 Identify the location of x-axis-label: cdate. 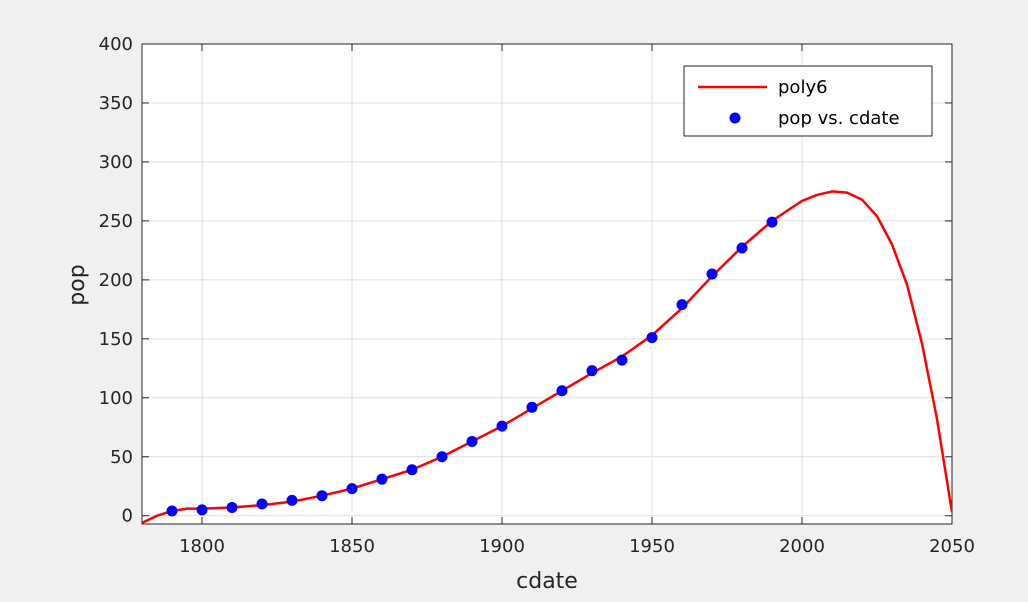
(547, 581).